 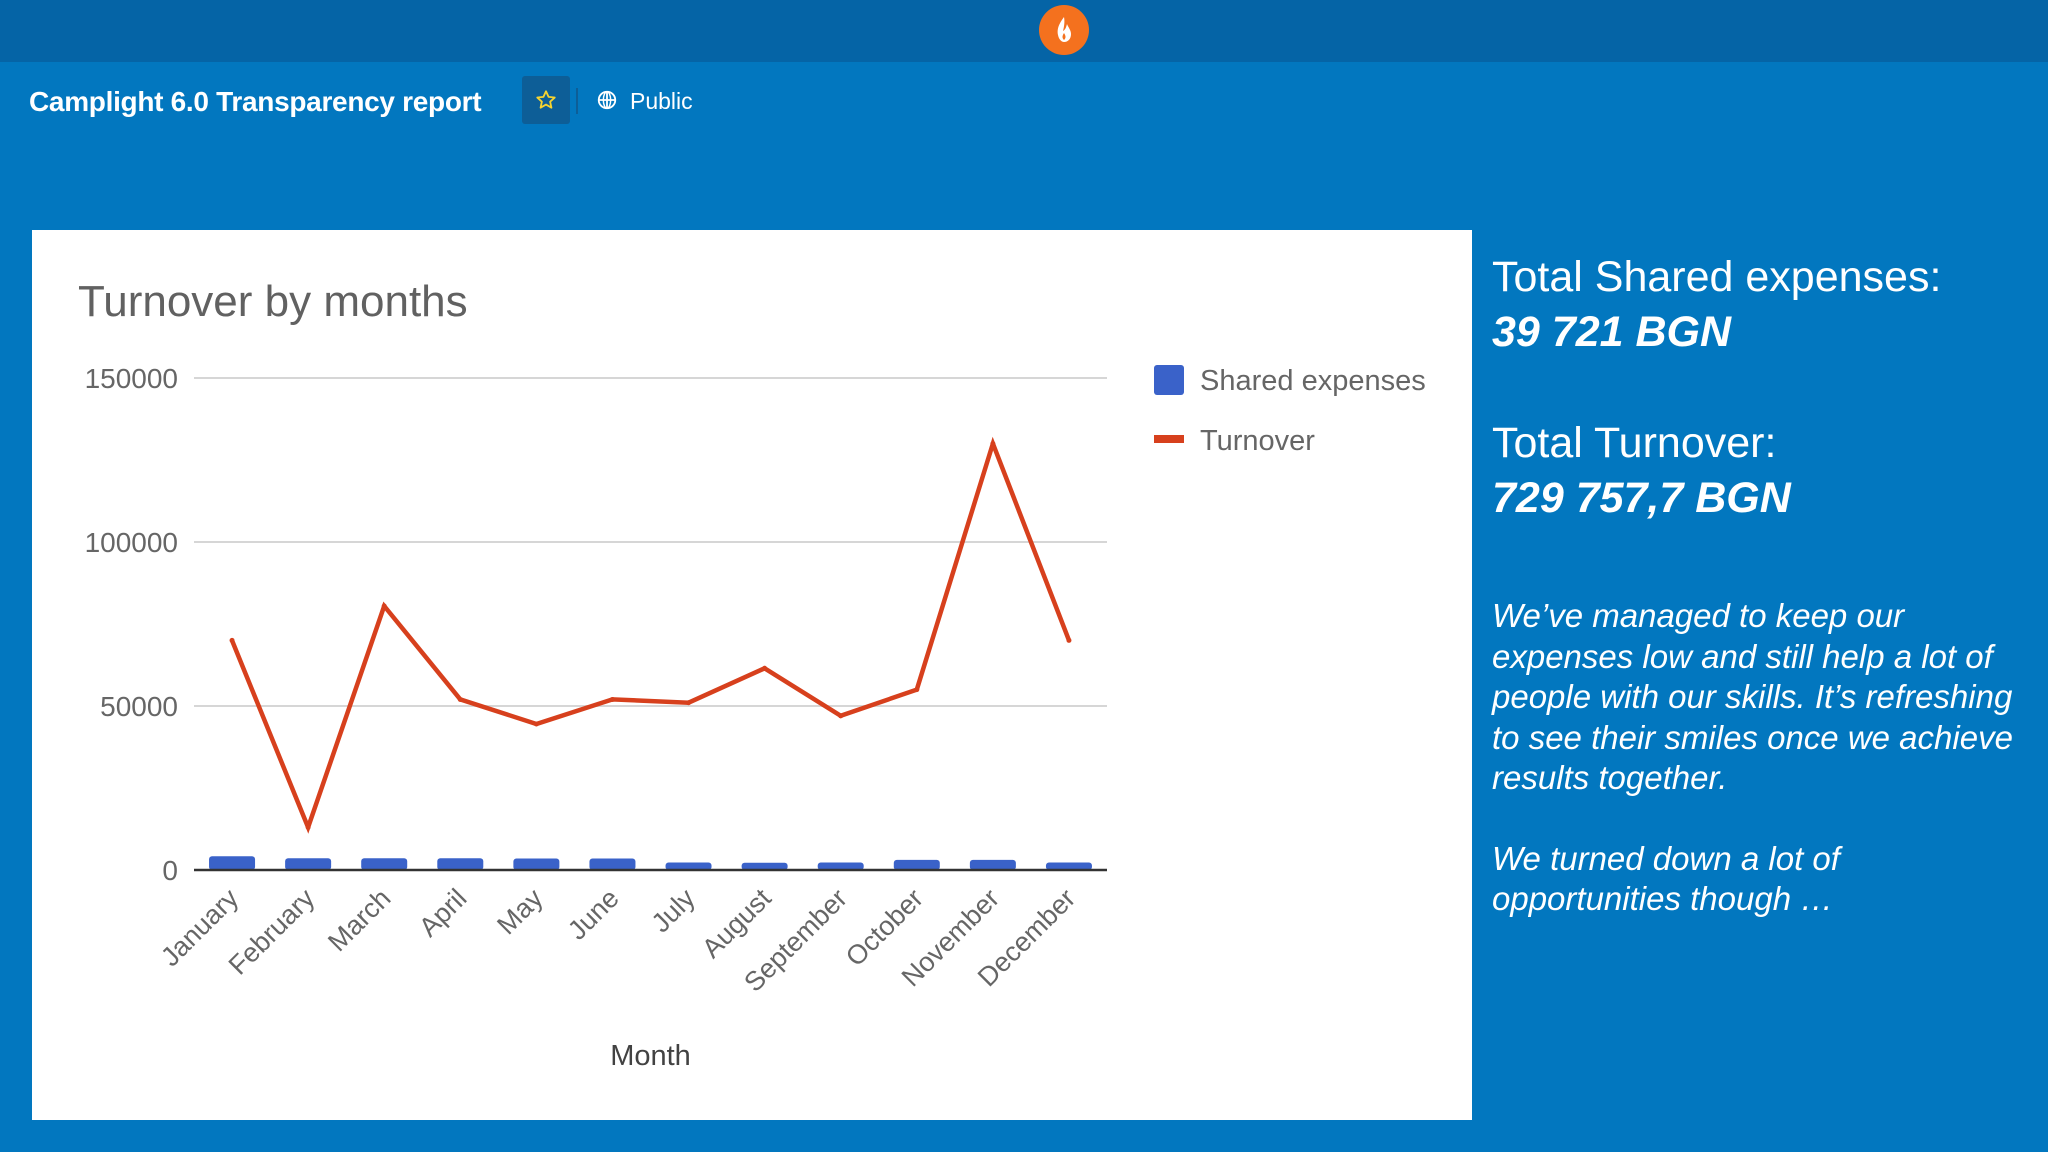 I want to click on chart-title: Turnover by months, so click(x=273, y=301).